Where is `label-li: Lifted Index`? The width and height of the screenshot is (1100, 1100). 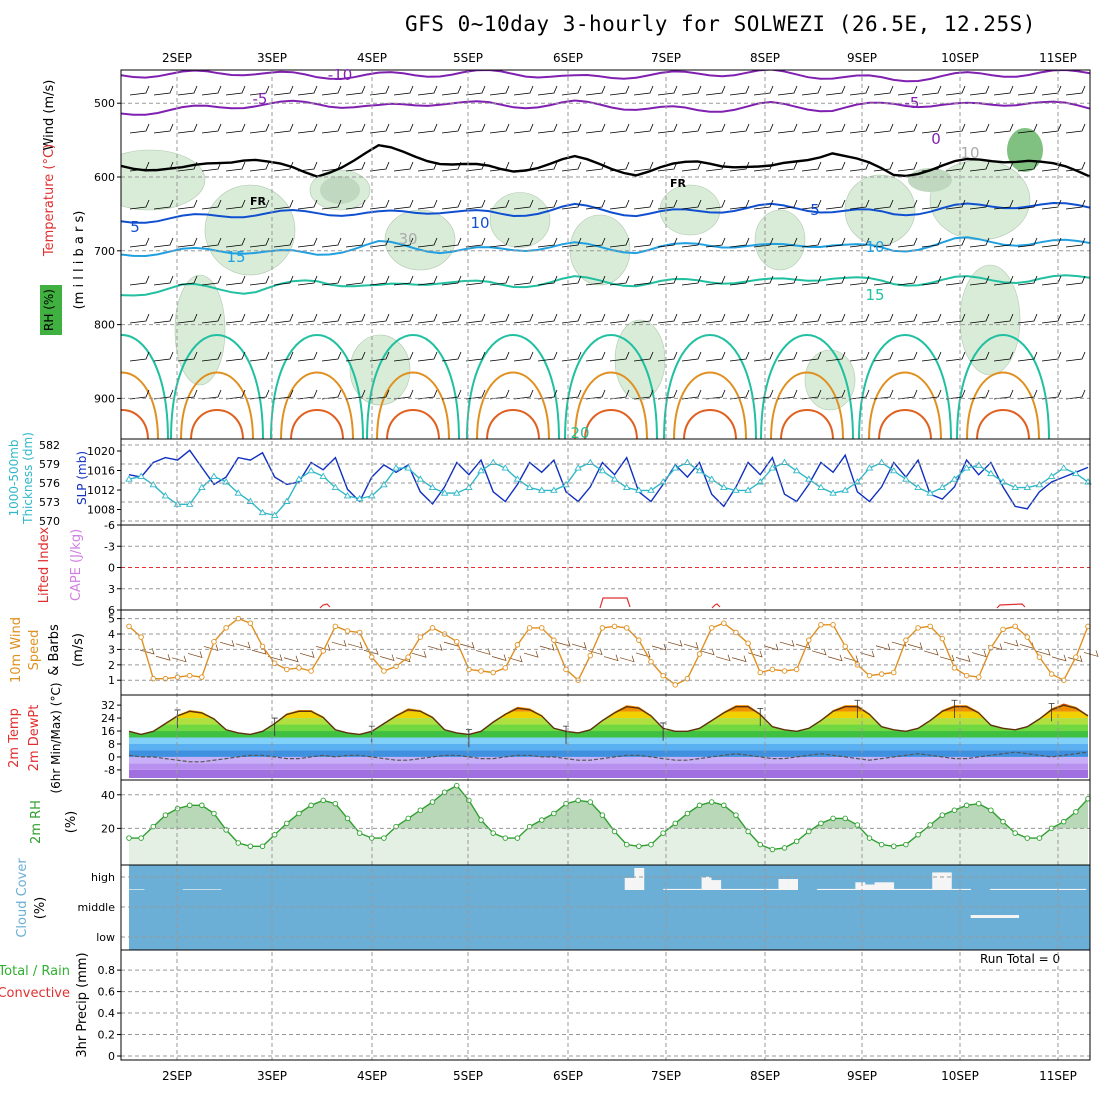
label-li: Lifted Index is located at coordinates (44, 564).